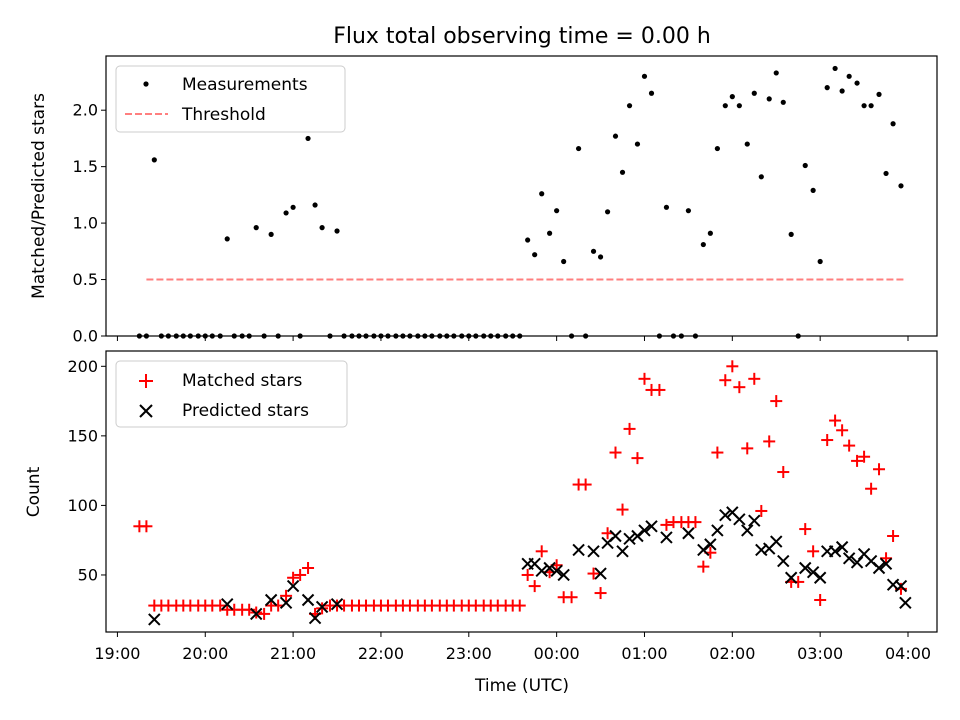 The height and width of the screenshot is (720, 960). What do you see at coordinates (34, 491) in the screenshot?
I see `bottom-y-axis-label: Count` at bounding box center [34, 491].